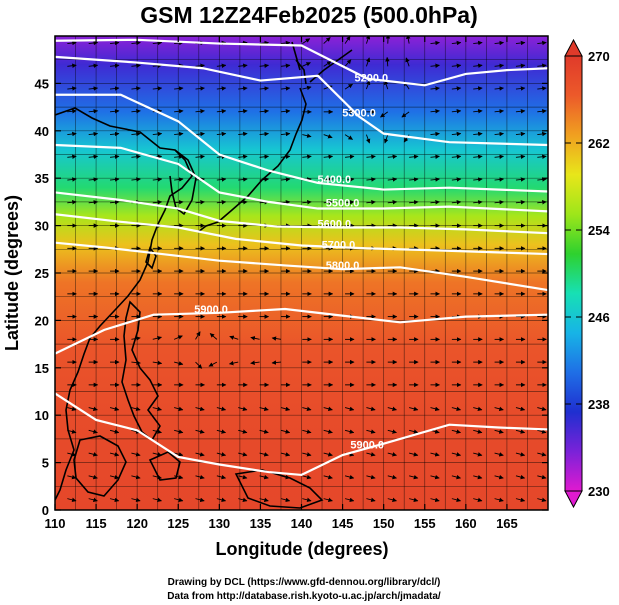  What do you see at coordinates (45, 510) in the screenshot?
I see `y-tick-label: 0` at bounding box center [45, 510].